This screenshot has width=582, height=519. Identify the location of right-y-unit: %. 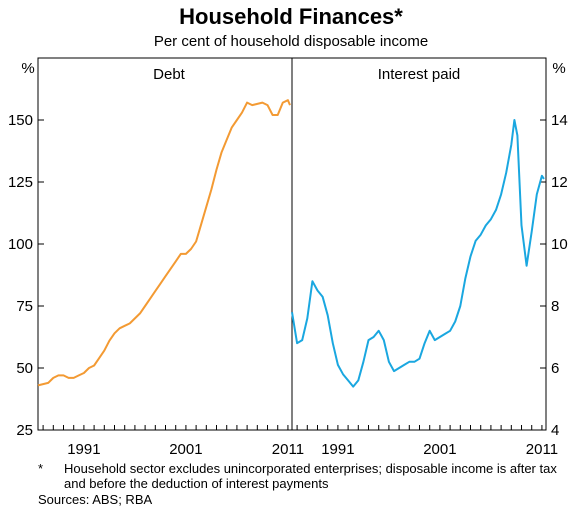
(558, 68).